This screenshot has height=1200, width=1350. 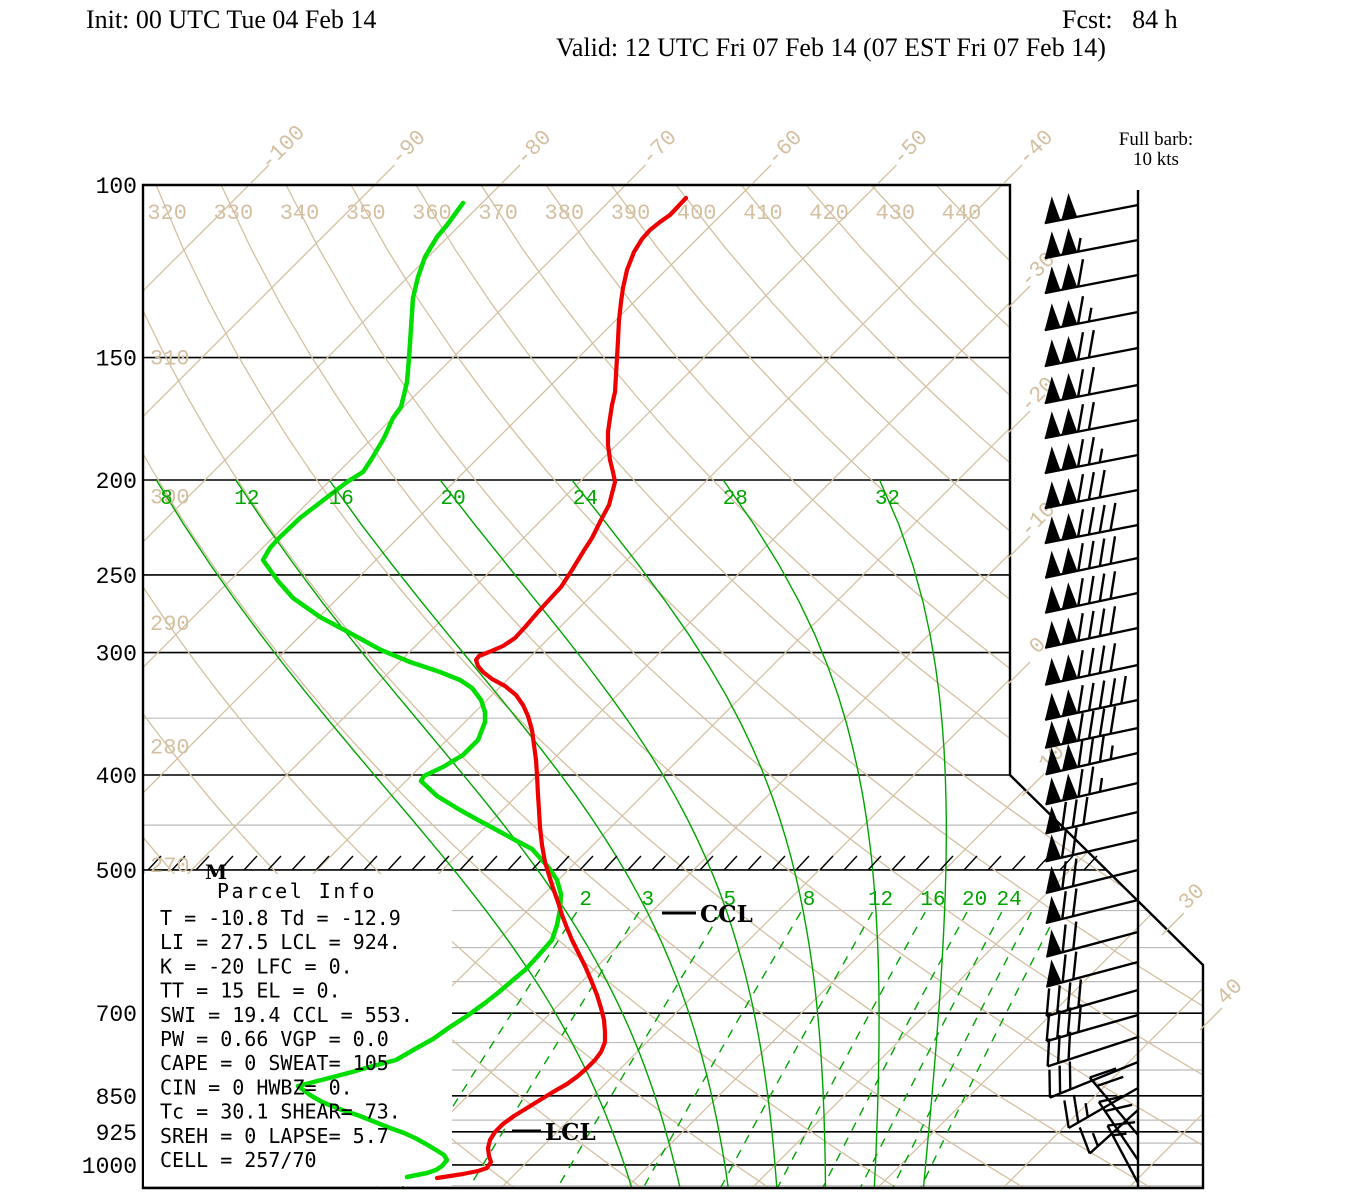 I want to click on isotherm-label-top: -90, so click(x=409, y=148).